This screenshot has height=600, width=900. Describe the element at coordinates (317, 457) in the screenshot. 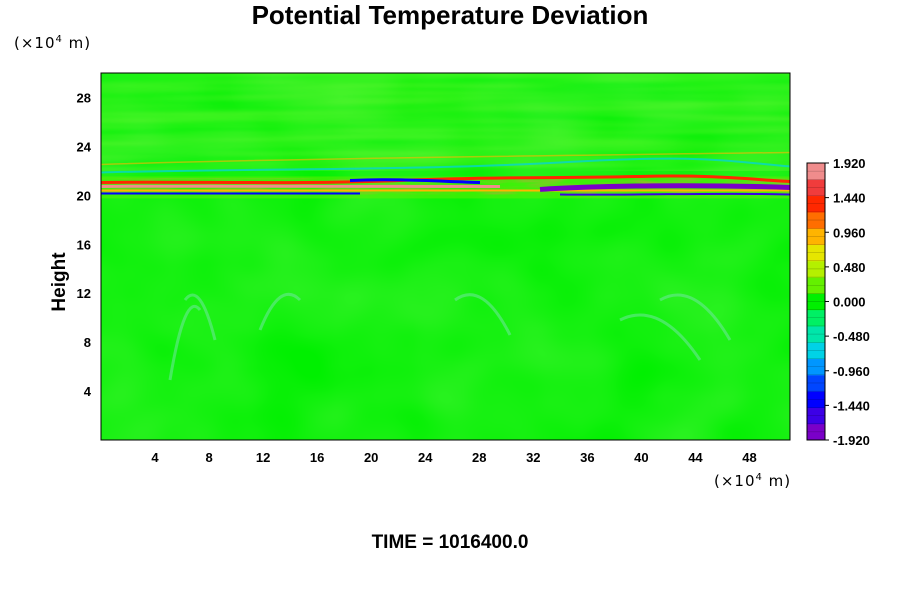

I see `x-tick-label: 16` at that location.